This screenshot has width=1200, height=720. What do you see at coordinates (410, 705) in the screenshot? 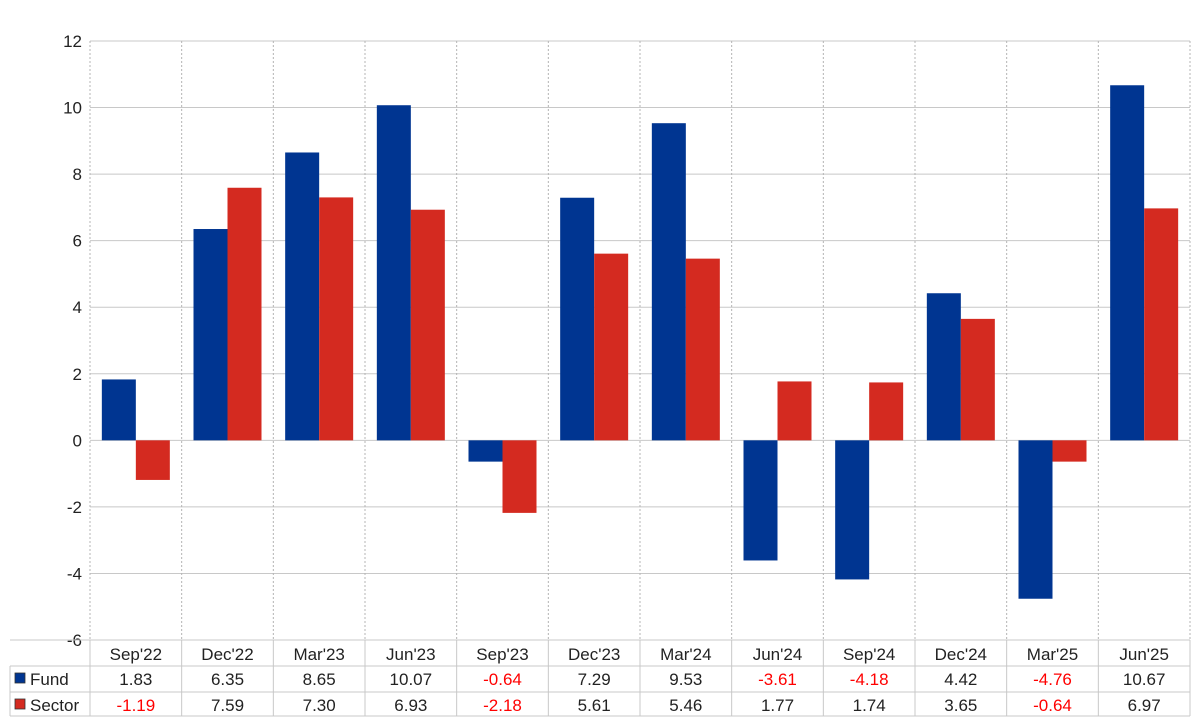
I see `data-label-sector-3: 6.93` at bounding box center [410, 705].